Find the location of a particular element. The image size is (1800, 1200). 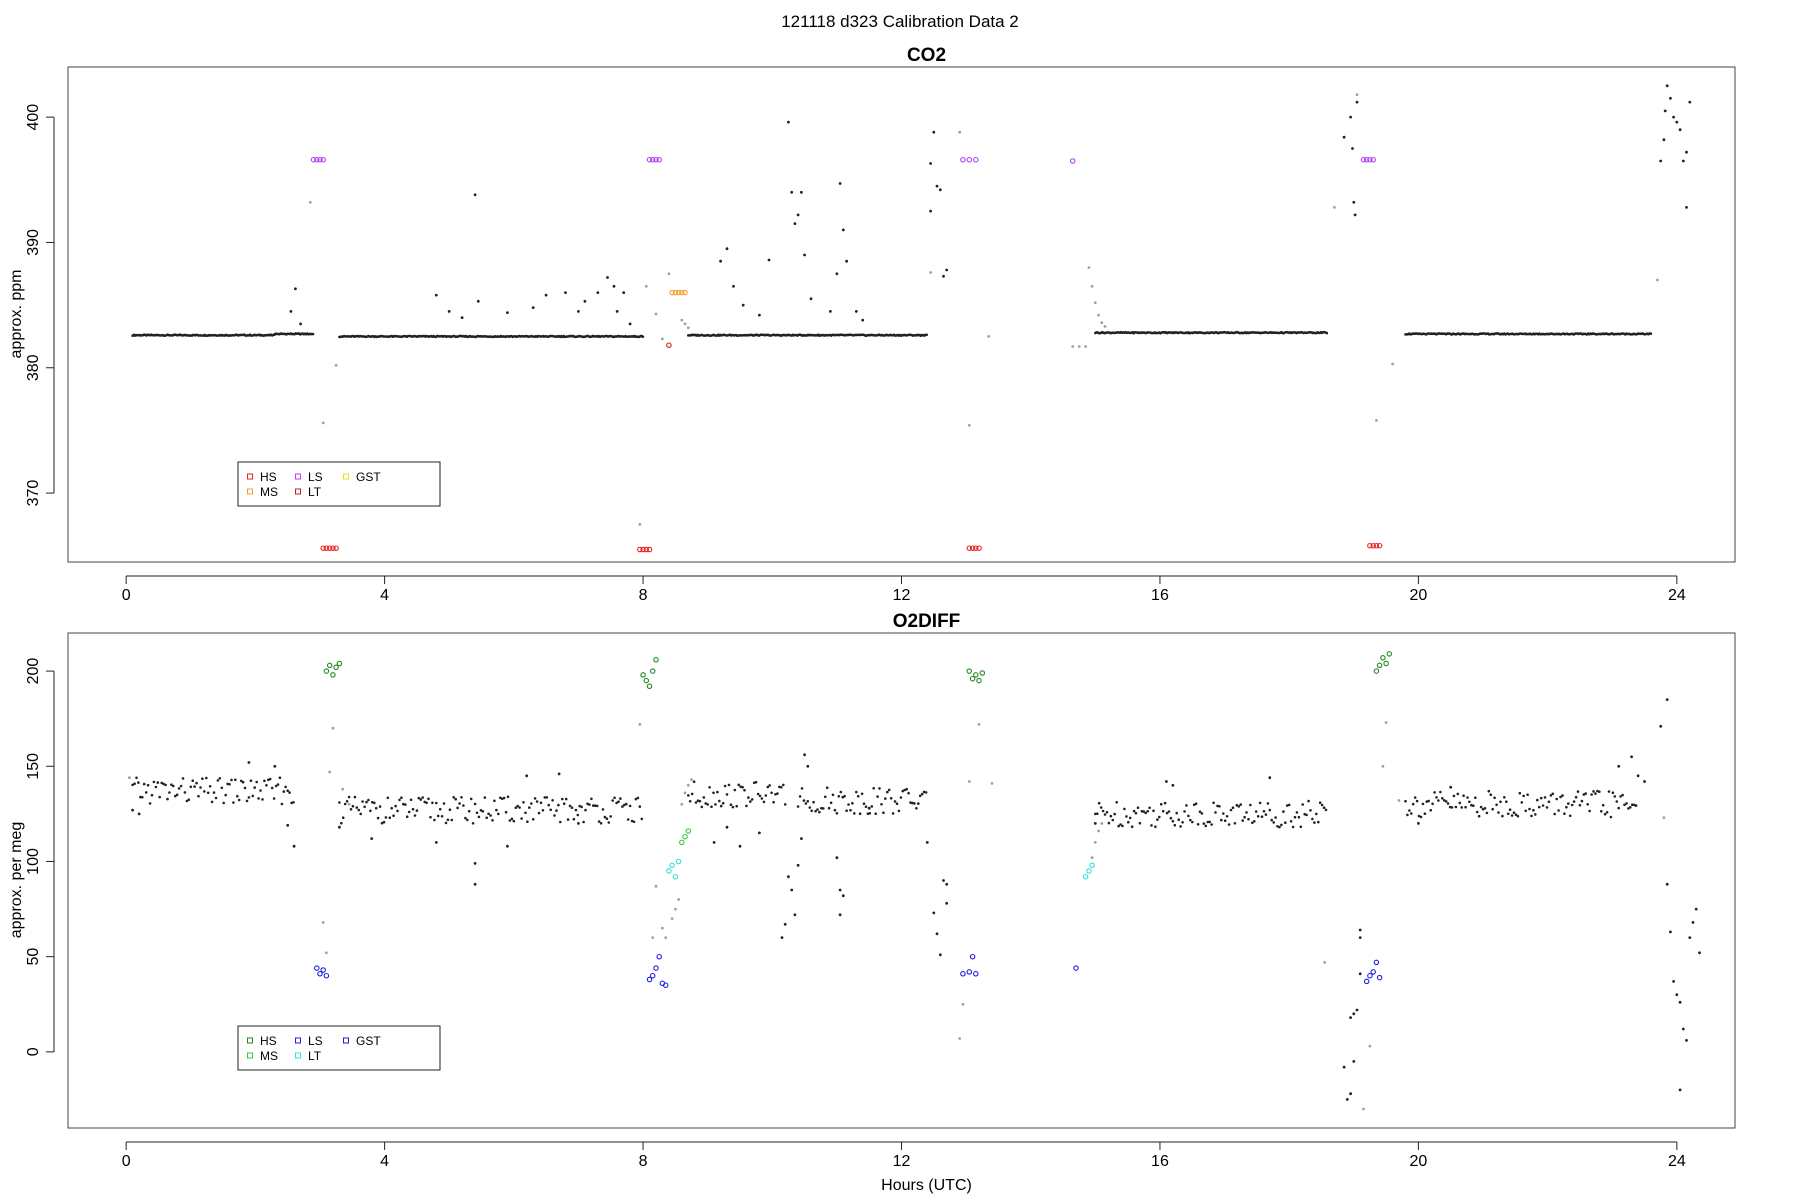

y-axis-label: approx. per meg is located at coordinates (16, 880).